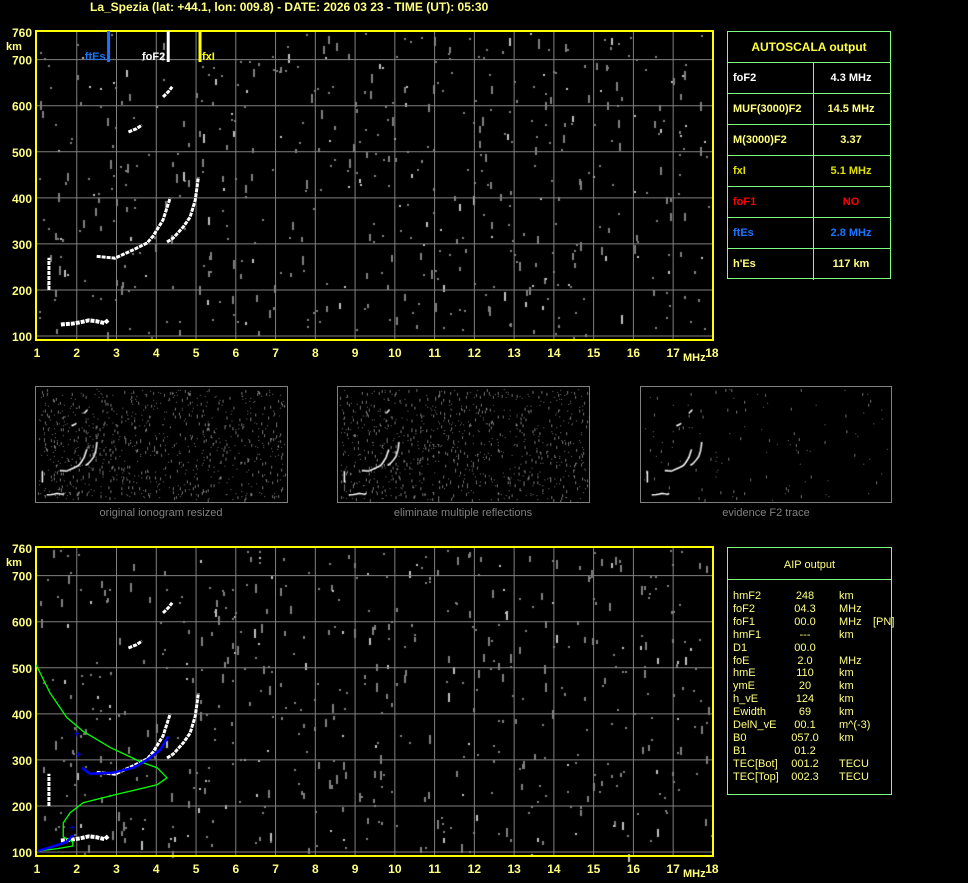 Image resolution: width=968 pixels, height=883 pixels. What do you see at coordinates (740, 737) in the screenshot?
I see `param-name: B0` at bounding box center [740, 737].